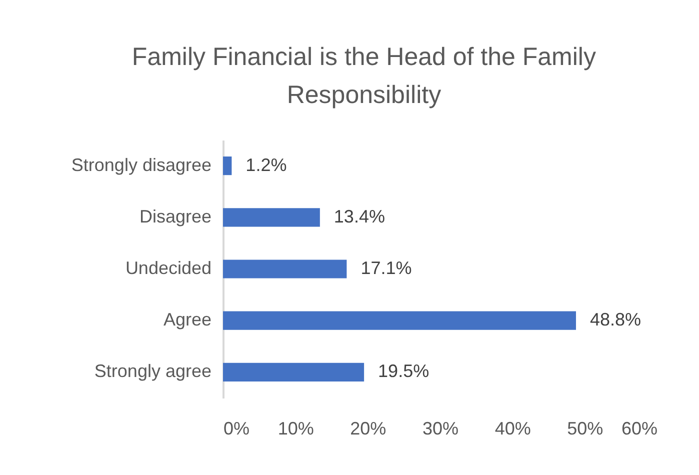 This screenshot has width=699, height=475. What do you see at coordinates (440, 428) in the screenshot?
I see `x-tick-label: 30%` at bounding box center [440, 428].